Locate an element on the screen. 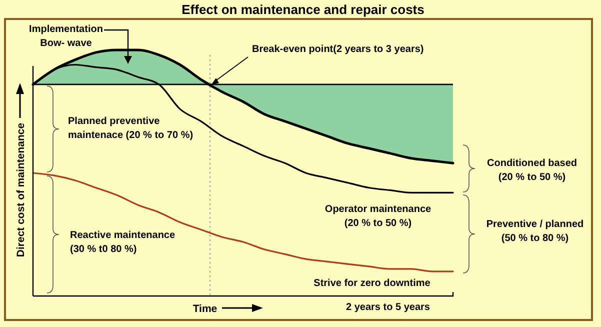 The height and width of the screenshot is (327, 601). annotation: Break-even point(2 years to 3 years) is located at coordinates (338, 49).